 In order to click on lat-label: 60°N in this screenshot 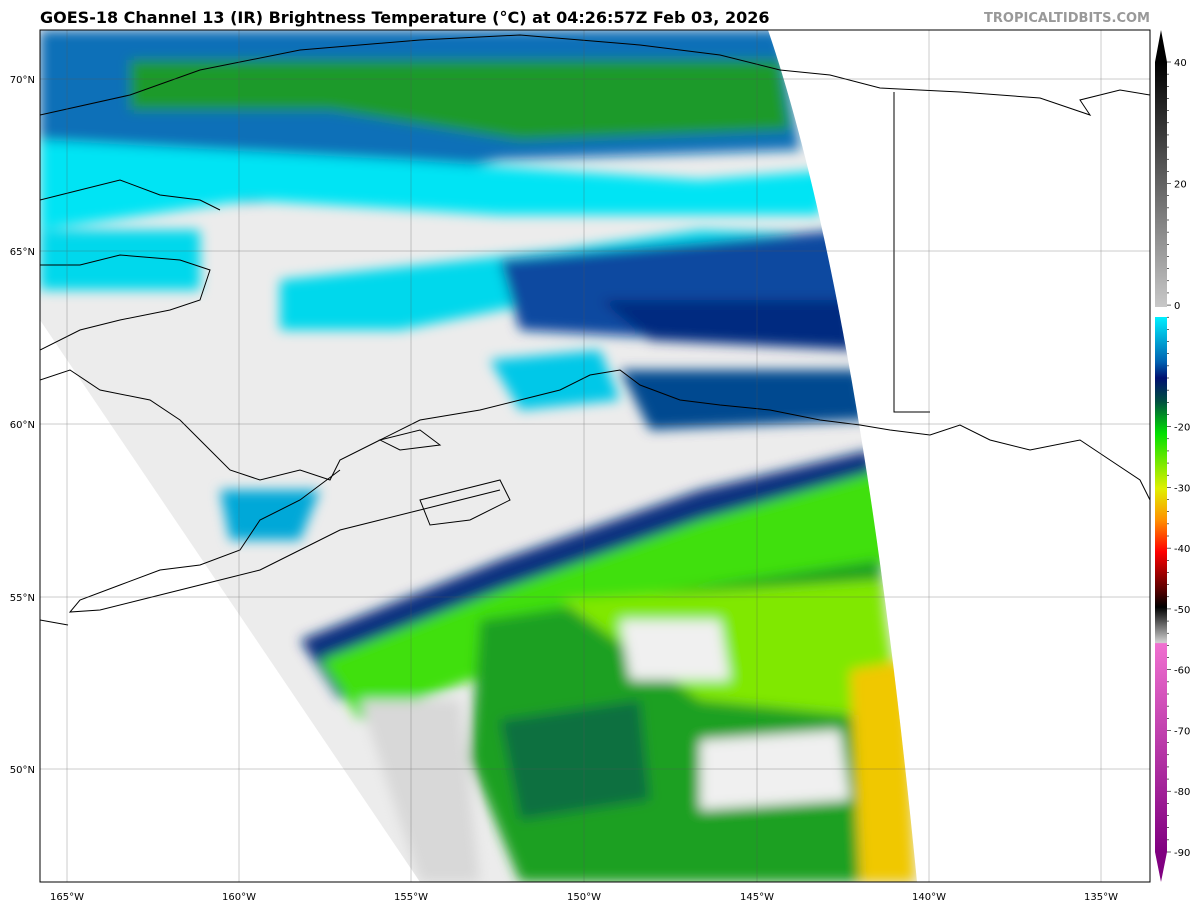, I will do `click(22, 425)`.